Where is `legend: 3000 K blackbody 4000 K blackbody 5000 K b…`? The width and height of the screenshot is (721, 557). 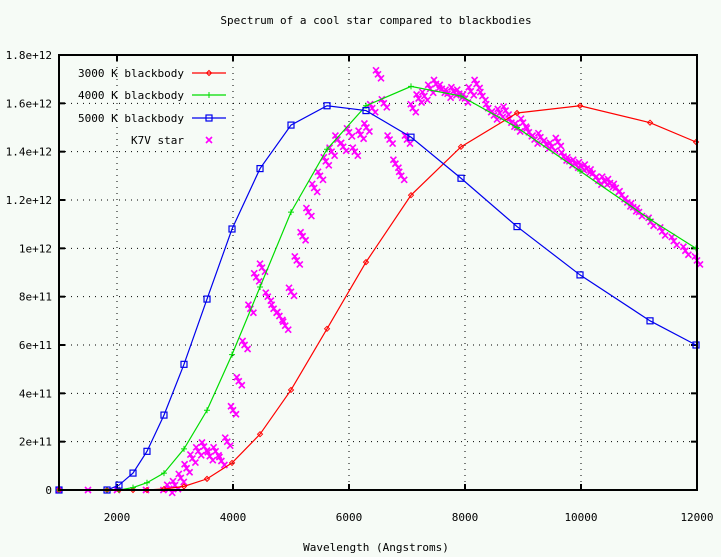 legend: 3000 K blackbody 4000 K blackbody 5000 K b… is located at coordinates (152, 107).